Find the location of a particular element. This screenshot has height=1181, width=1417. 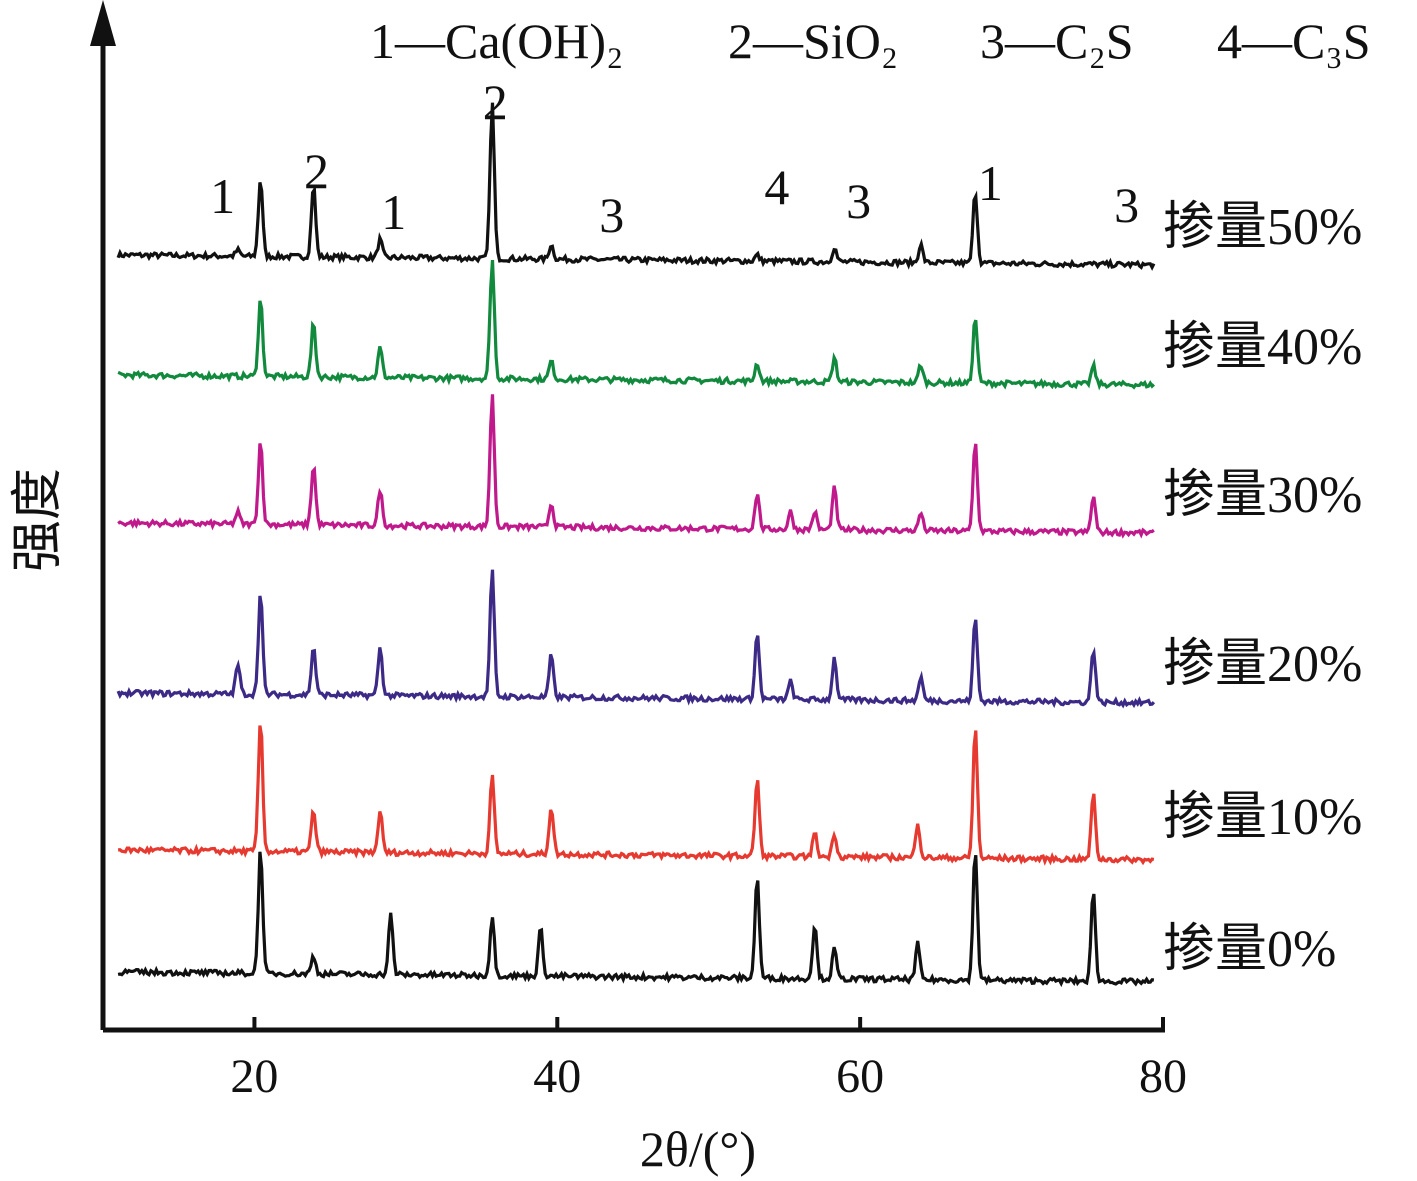

x-tick-label: 40 is located at coordinates (557, 1076).